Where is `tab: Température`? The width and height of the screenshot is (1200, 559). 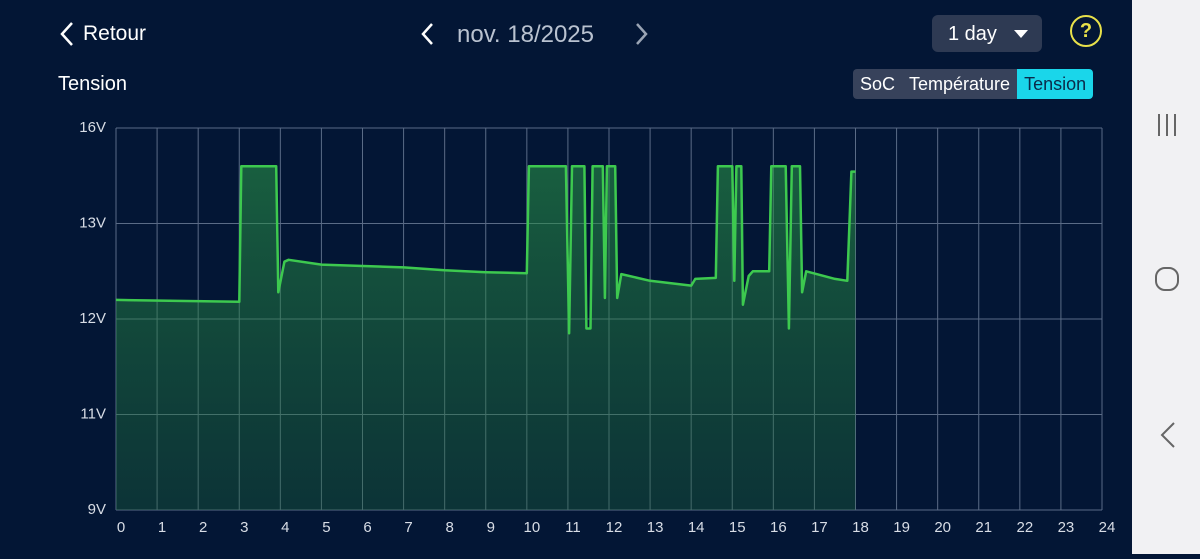
tab: Température is located at coordinates (960, 84).